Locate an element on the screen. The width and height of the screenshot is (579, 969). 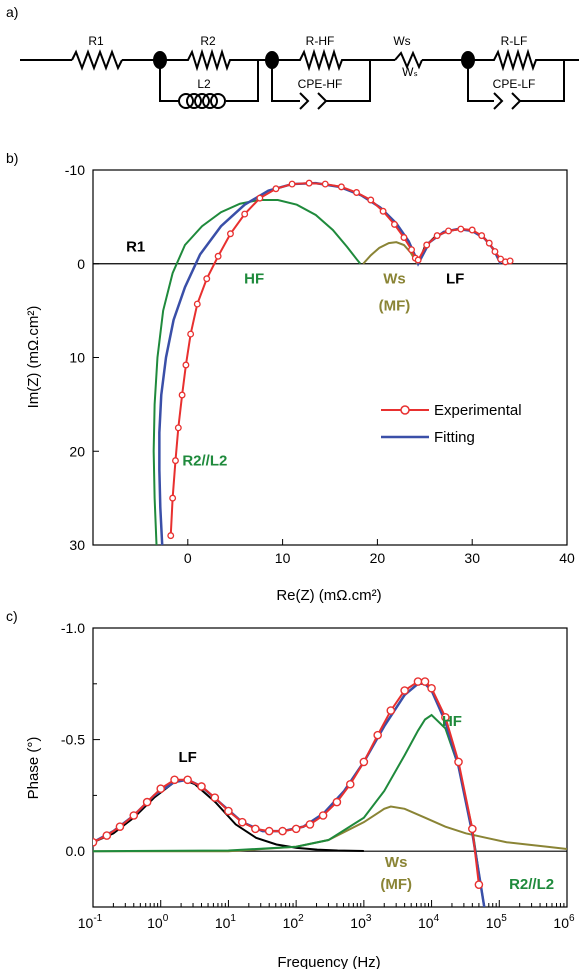
nyquist-annotation-mf: (MF) is located at coordinates (395, 306).